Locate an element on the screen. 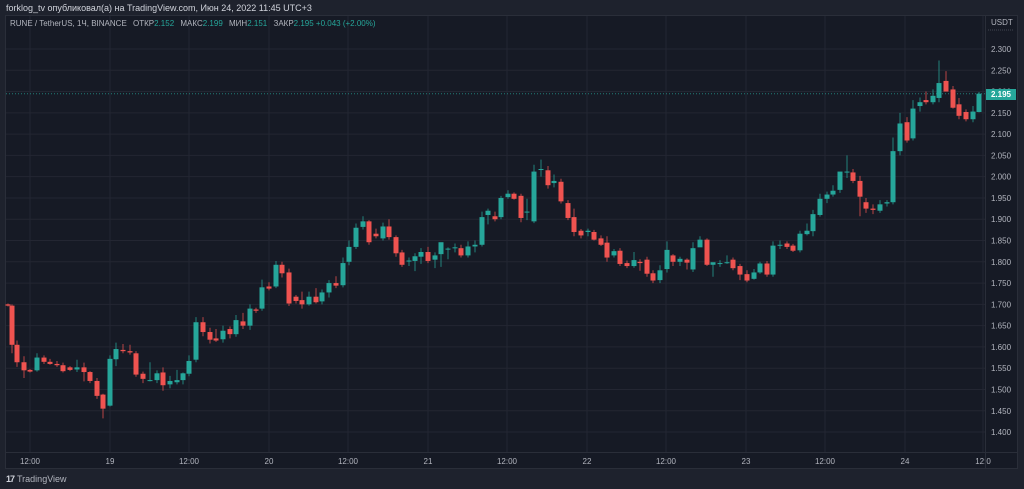 The width and height of the screenshot is (1024, 489). time-axis-tick: 12:0 is located at coordinates (983, 461).